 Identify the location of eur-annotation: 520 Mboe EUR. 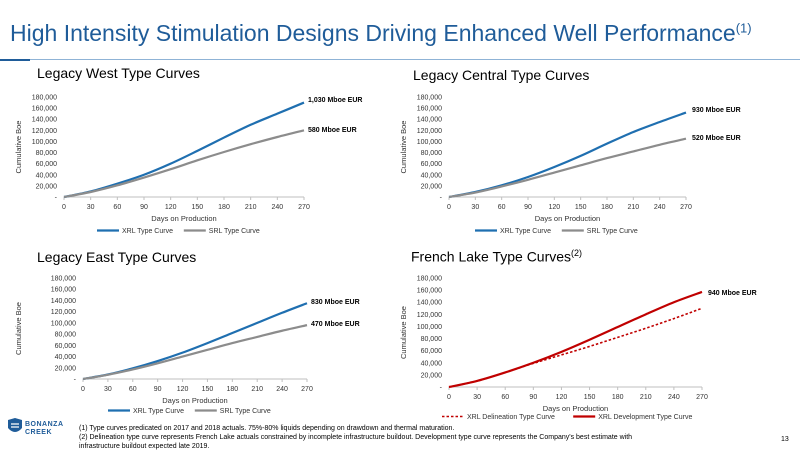
(716, 138).